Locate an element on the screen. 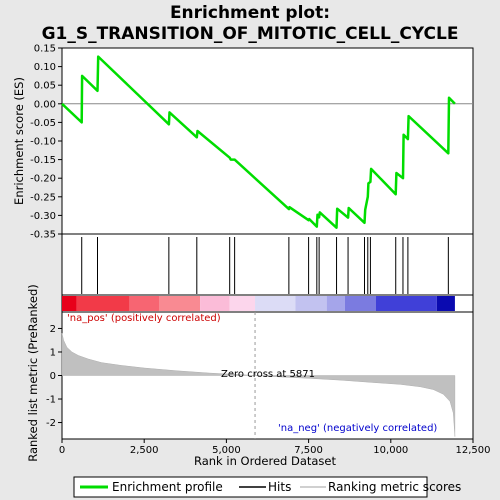  es-y-tick-label: -0.05 is located at coordinates (43, 123).